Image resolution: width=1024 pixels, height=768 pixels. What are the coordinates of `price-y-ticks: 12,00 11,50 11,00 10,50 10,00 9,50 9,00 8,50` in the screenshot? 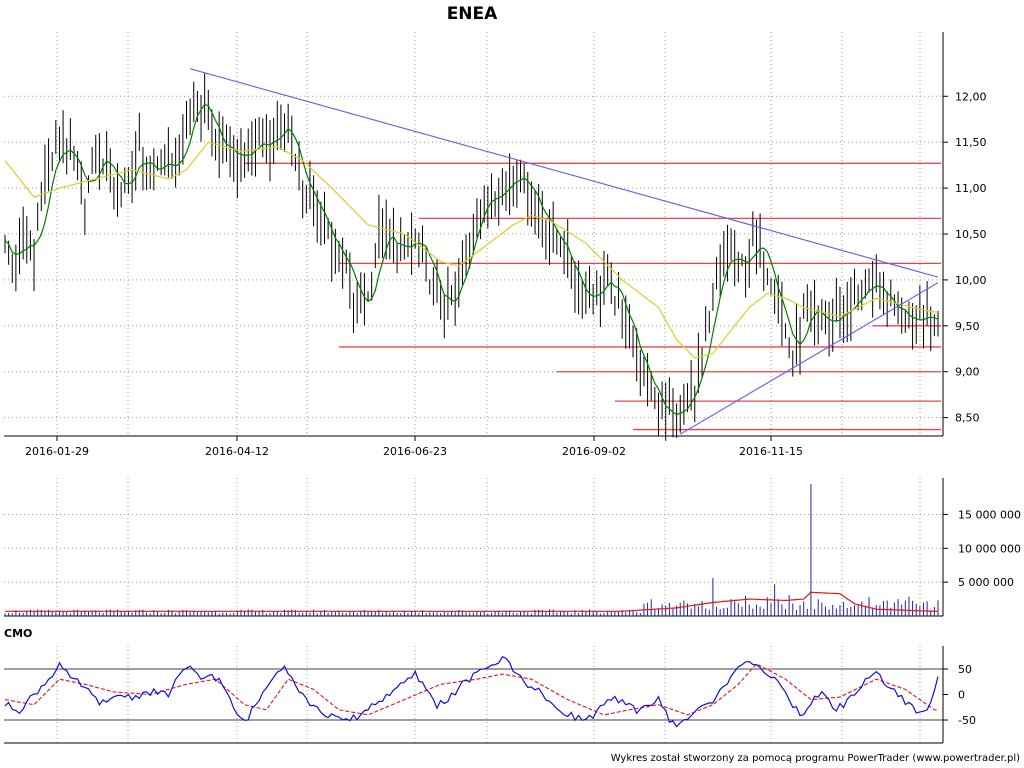 It's located at (965, 257).